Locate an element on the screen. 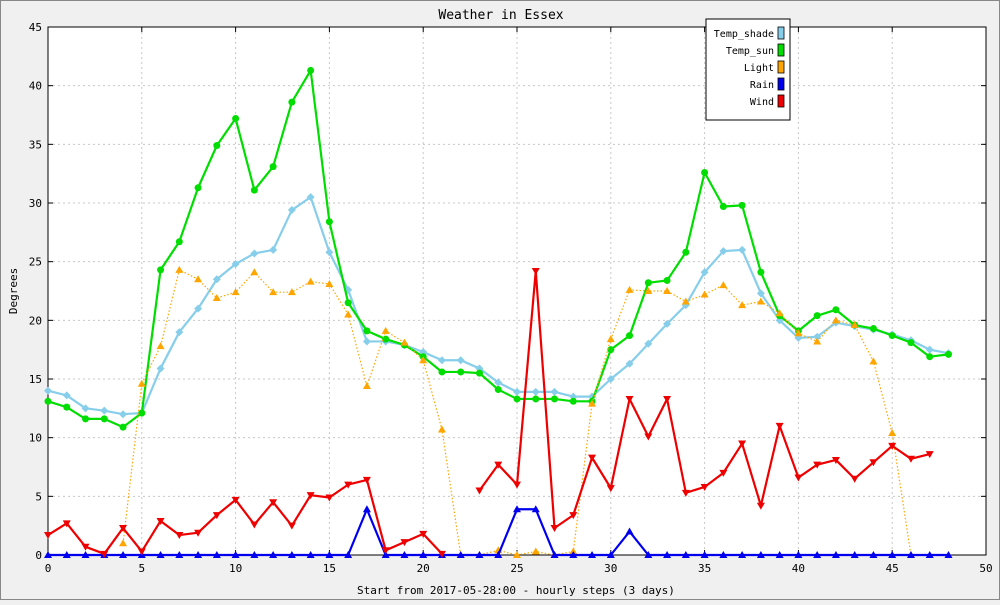 This screenshot has height=605, width=1000. legend-swatch-temp-shade is located at coordinates (781, 33).